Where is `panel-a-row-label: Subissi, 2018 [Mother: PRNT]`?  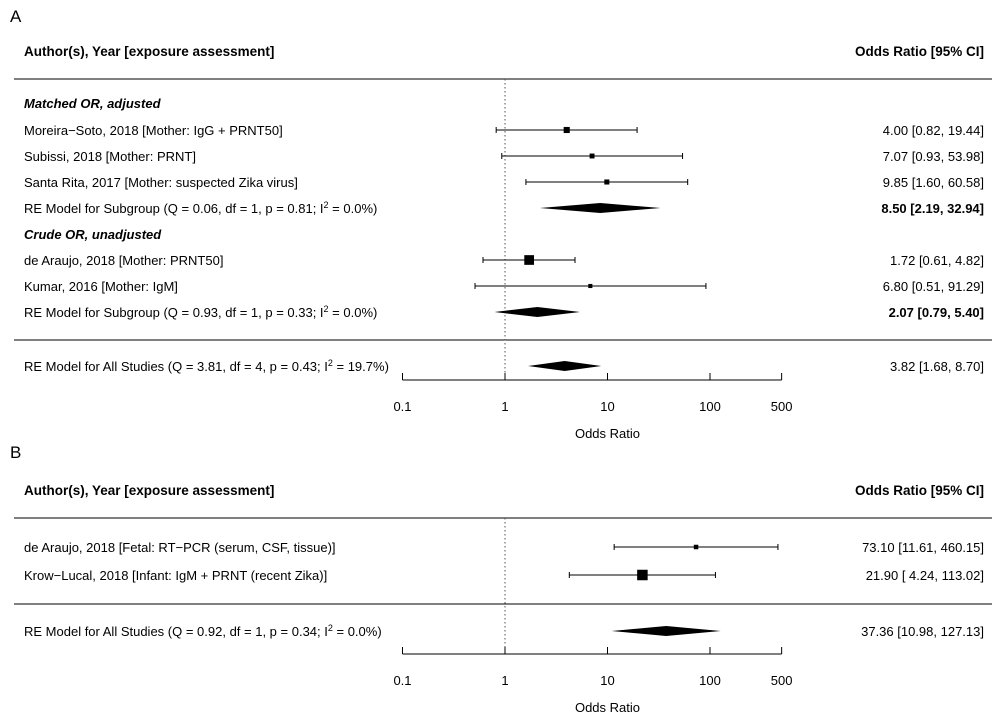 panel-a-row-label: Subissi, 2018 [Mother: PRNT] is located at coordinates (110, 156).